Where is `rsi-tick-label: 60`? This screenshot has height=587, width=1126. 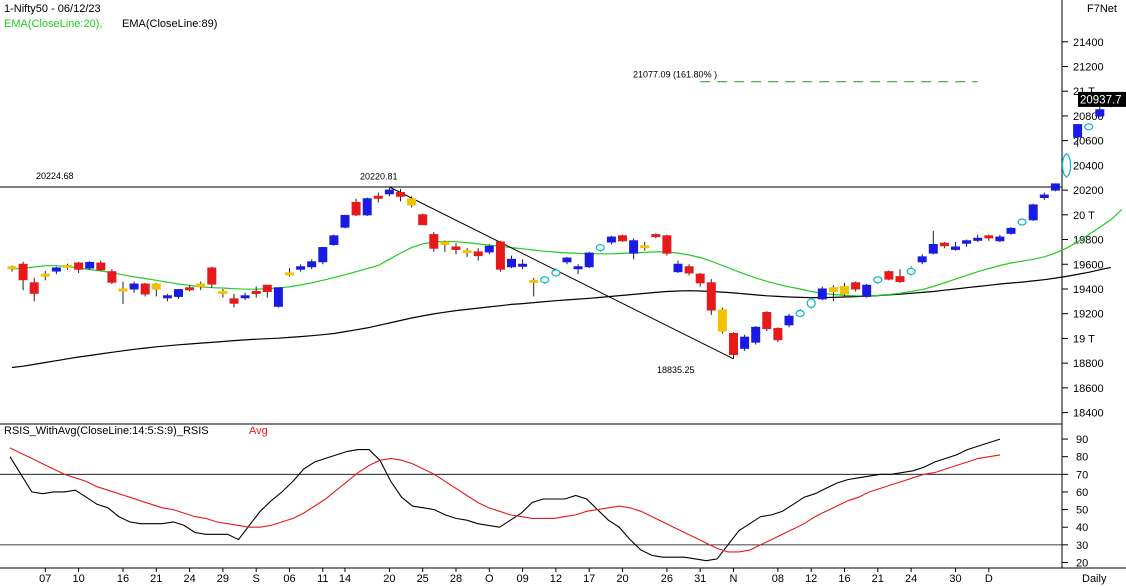 rsi-tick-label: 60 is located at coordinates (1082, 493).